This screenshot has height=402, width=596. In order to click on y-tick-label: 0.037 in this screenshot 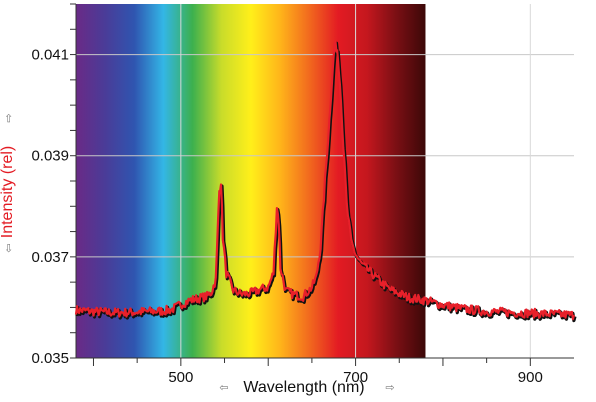, I will do `click(50, 257)`.